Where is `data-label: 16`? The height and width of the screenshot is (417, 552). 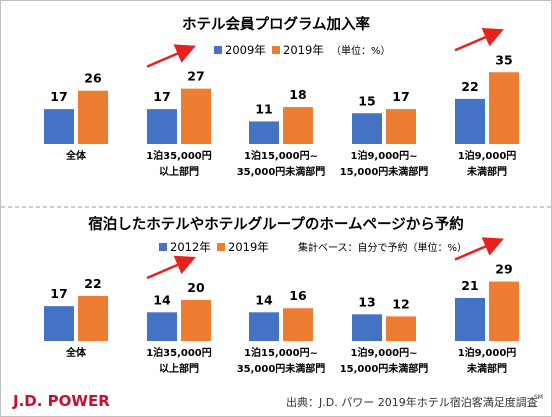
data-label: 16 is located at coordinates (298, 295).